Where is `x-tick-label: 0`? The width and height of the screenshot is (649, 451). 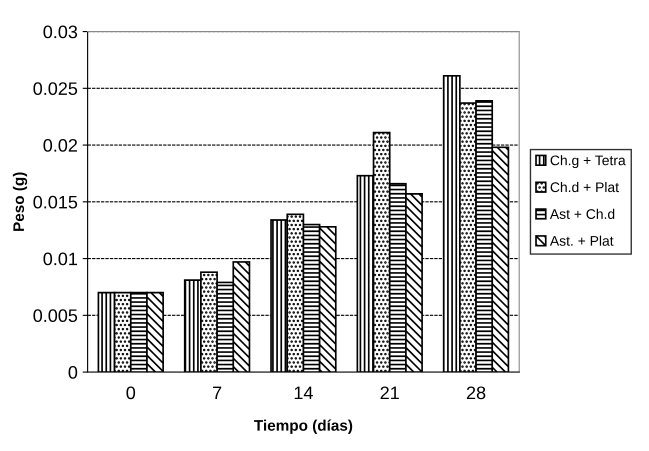 x-tick-label: 0 is located at coordinates (131, 393).